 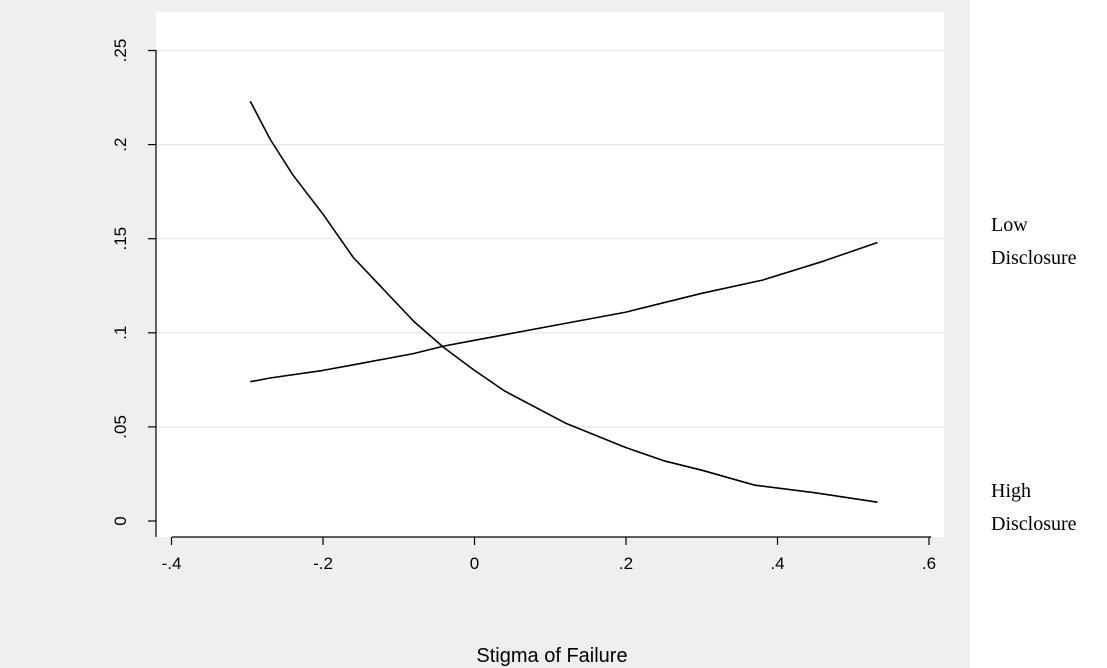 I want to click on y-tick-label: .05, so click(x=120, y=427).